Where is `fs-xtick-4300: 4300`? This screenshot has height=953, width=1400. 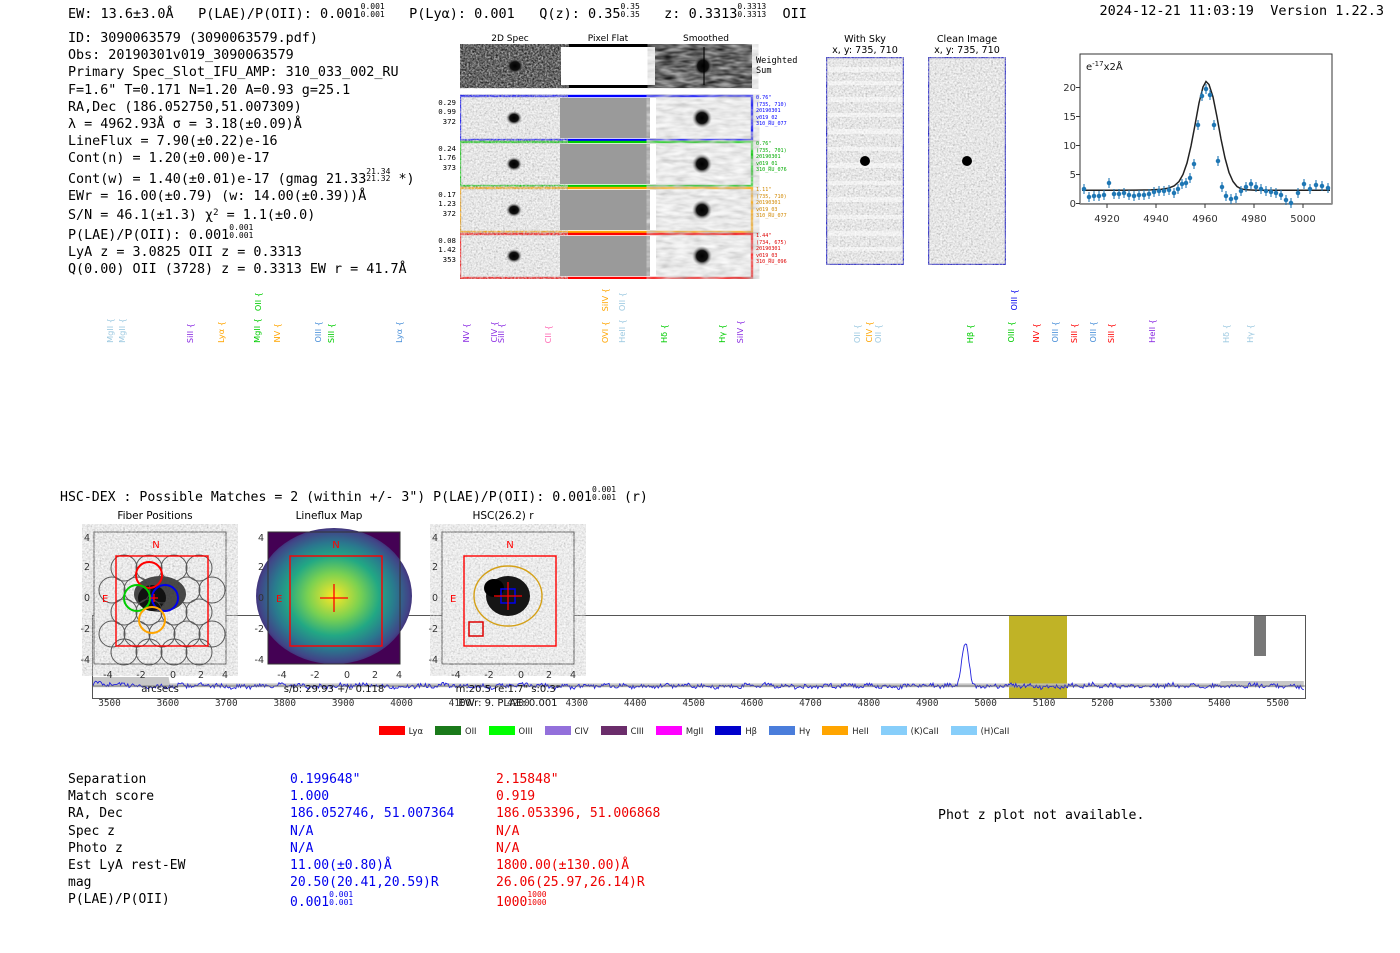 fs-xtick-4300: 4300 is located at coordinates (577, 703).